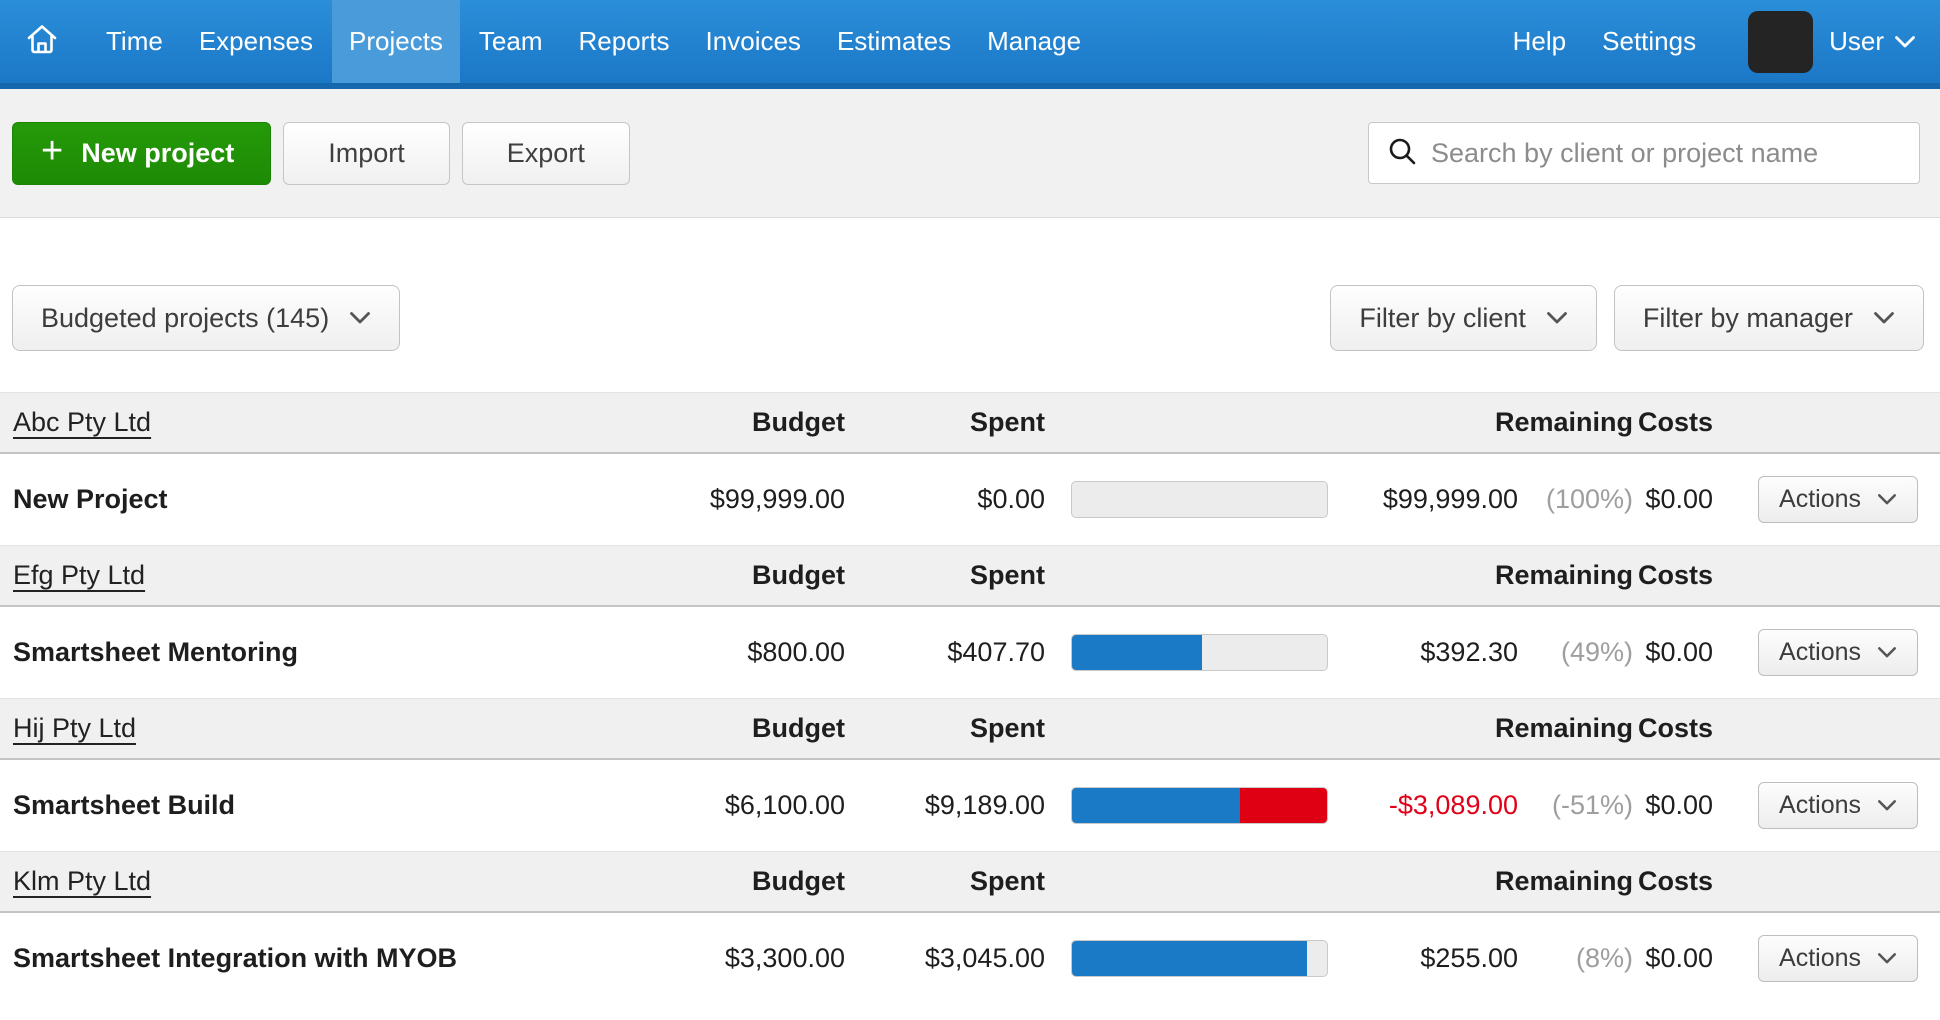  Describe the element at coordinates (82, 881) in the screenshot. I see `client-link: Klm Pty Ltd` at that location.